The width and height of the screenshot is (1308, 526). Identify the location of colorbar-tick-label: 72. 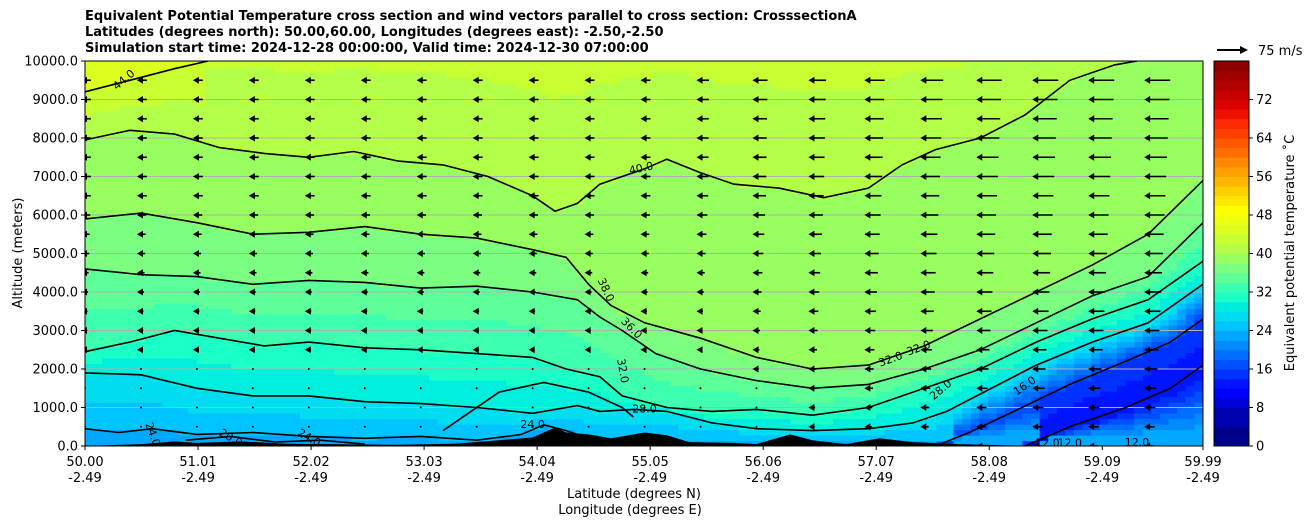
(1264, 100).